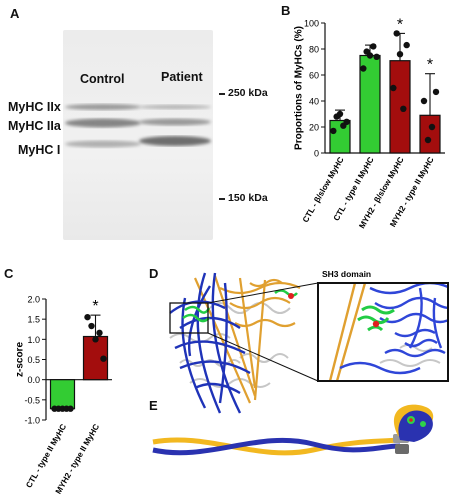 The height and width of the screenshot is (500, 466). What do you see at coordinates (175, 141) in the screenshot?
I see `band-patient-i` at bounding box center [175, 141].